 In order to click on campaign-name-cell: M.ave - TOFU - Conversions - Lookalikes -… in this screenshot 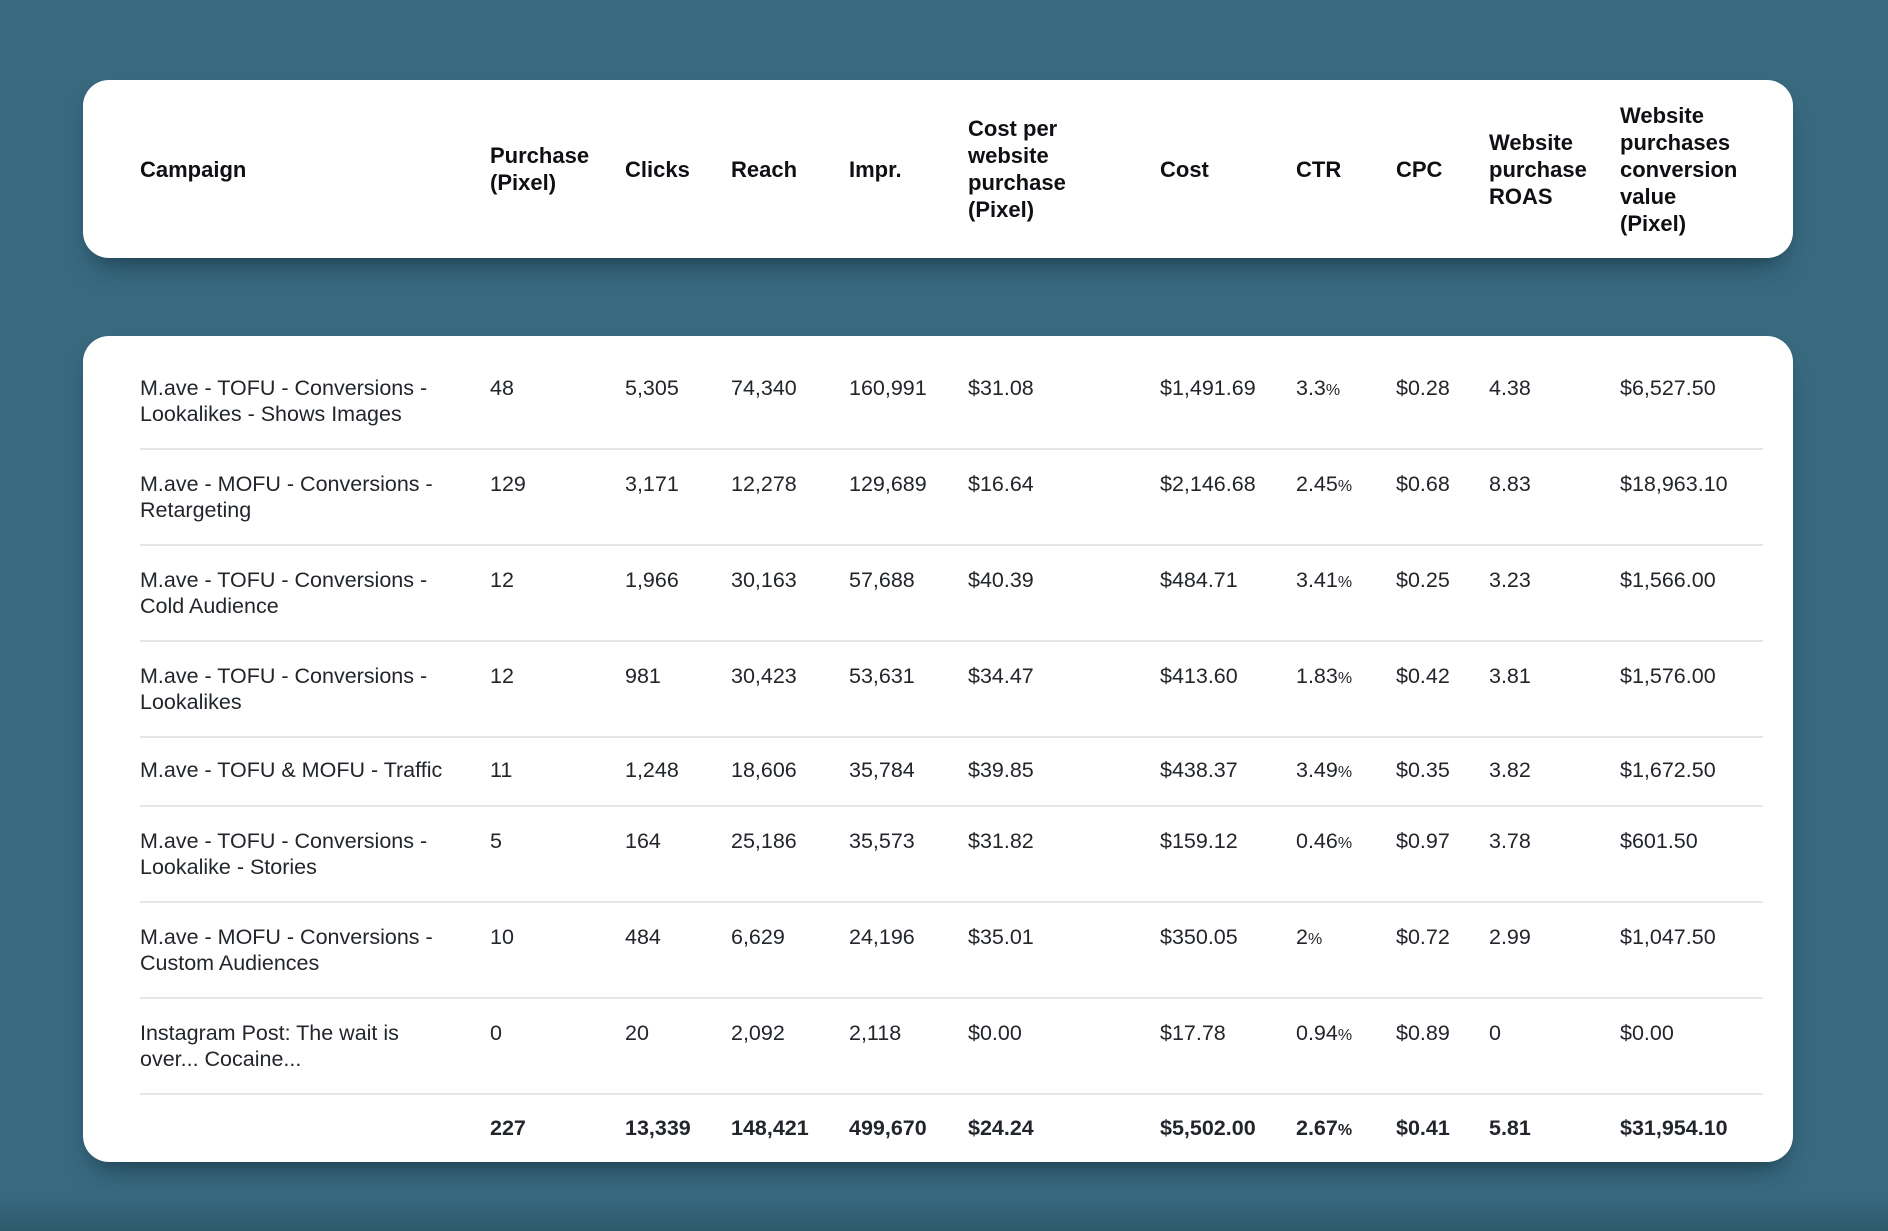, I will do `click(284, 401)`.